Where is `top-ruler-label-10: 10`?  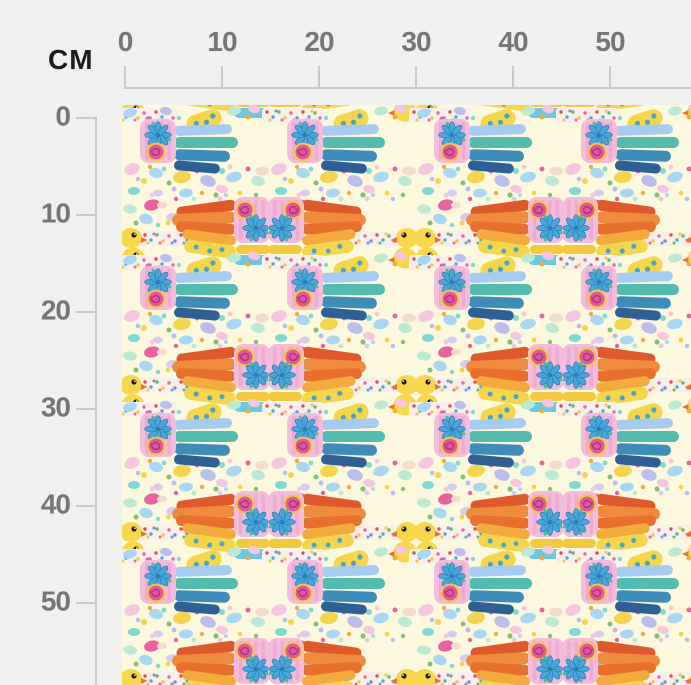
top-ruler-label-10: 10 is located at coordinates (222, 41).